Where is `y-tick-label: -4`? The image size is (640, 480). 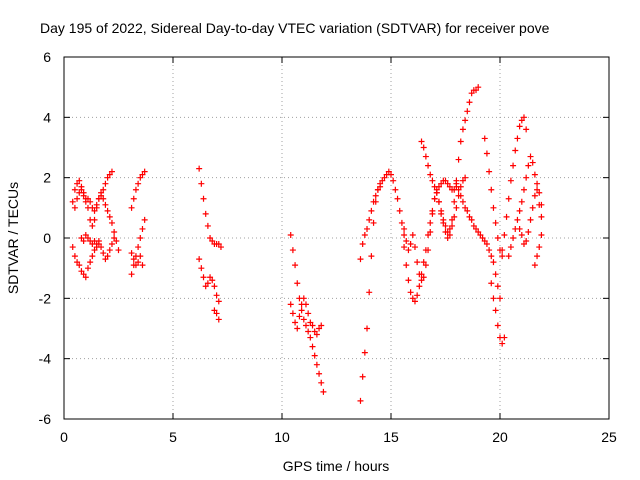 y-tick-label: -4 is located at coordinates (45, 359).